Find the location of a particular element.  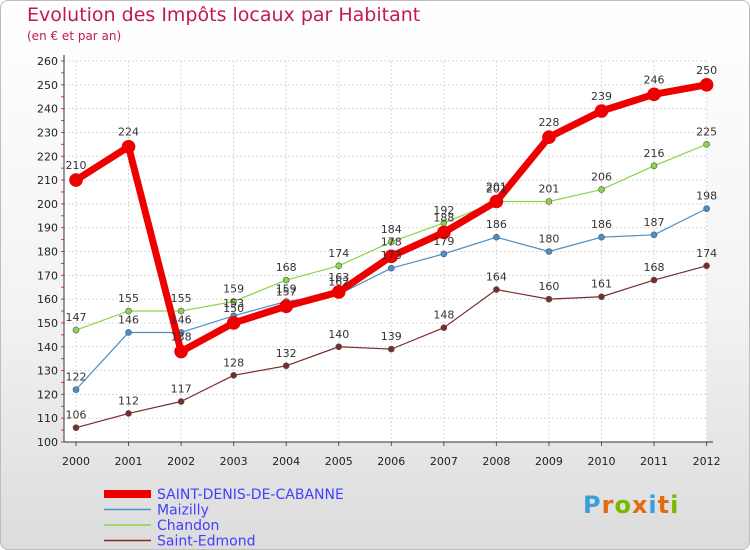

data-label: 157 is located at coordinates (286, 291).